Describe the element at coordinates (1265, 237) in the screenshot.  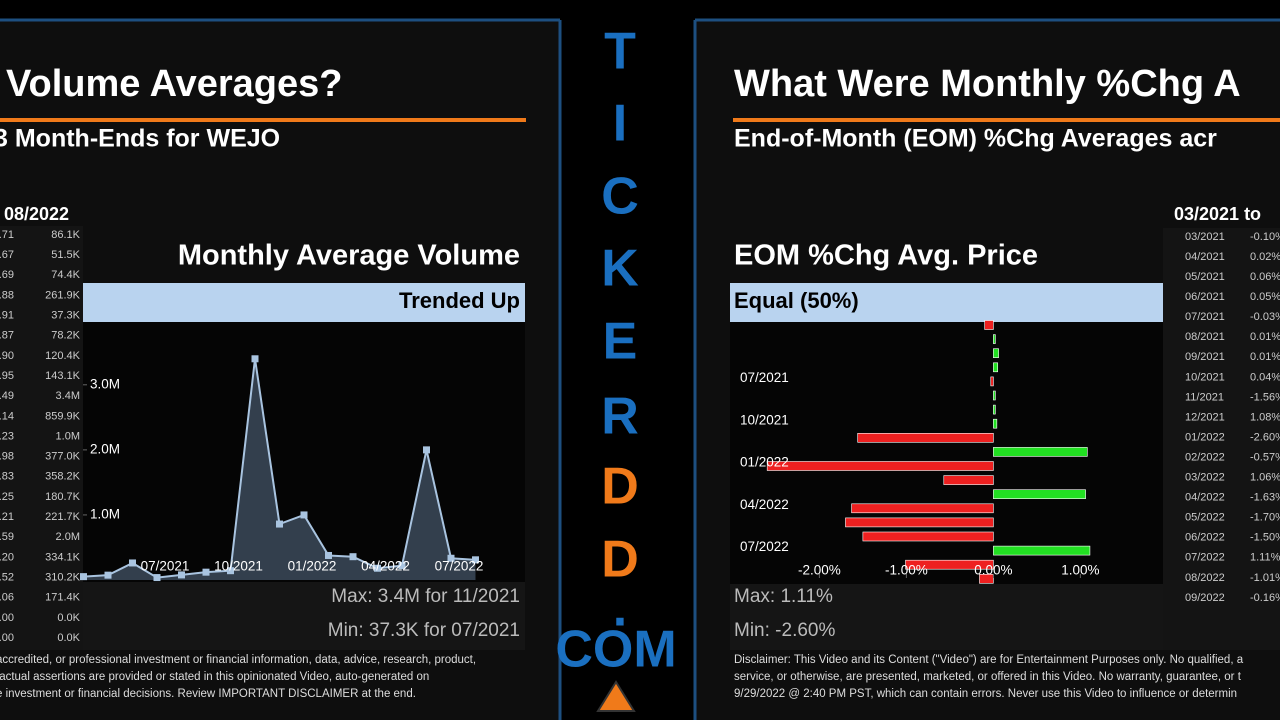
I see `table-cell: -0.10%` at that location.